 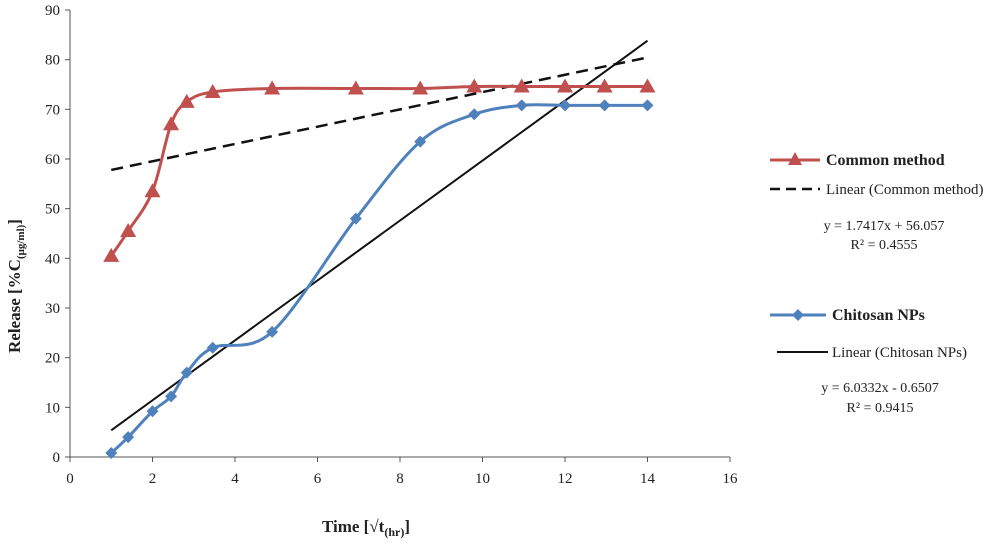 I want to click on legend-common-label: Common method, so click(x=885, y=160).